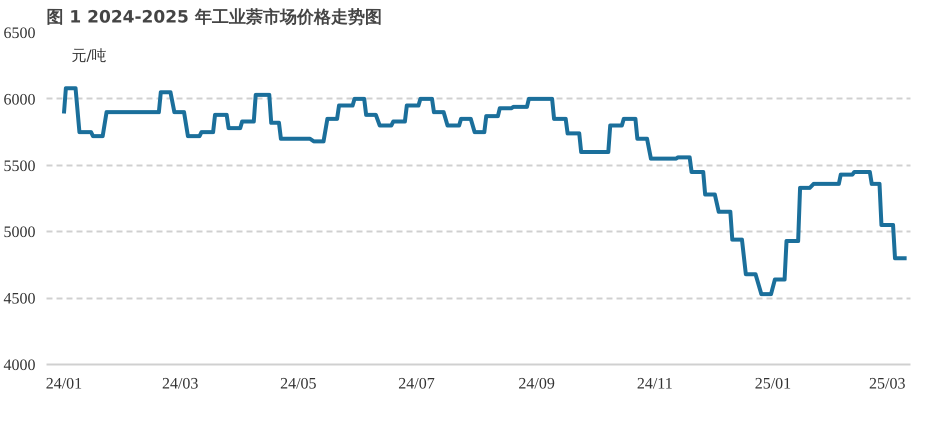 This screenshot has height=442, width=943. I want to click on y-tick-label: 4000, so click(20, 365).